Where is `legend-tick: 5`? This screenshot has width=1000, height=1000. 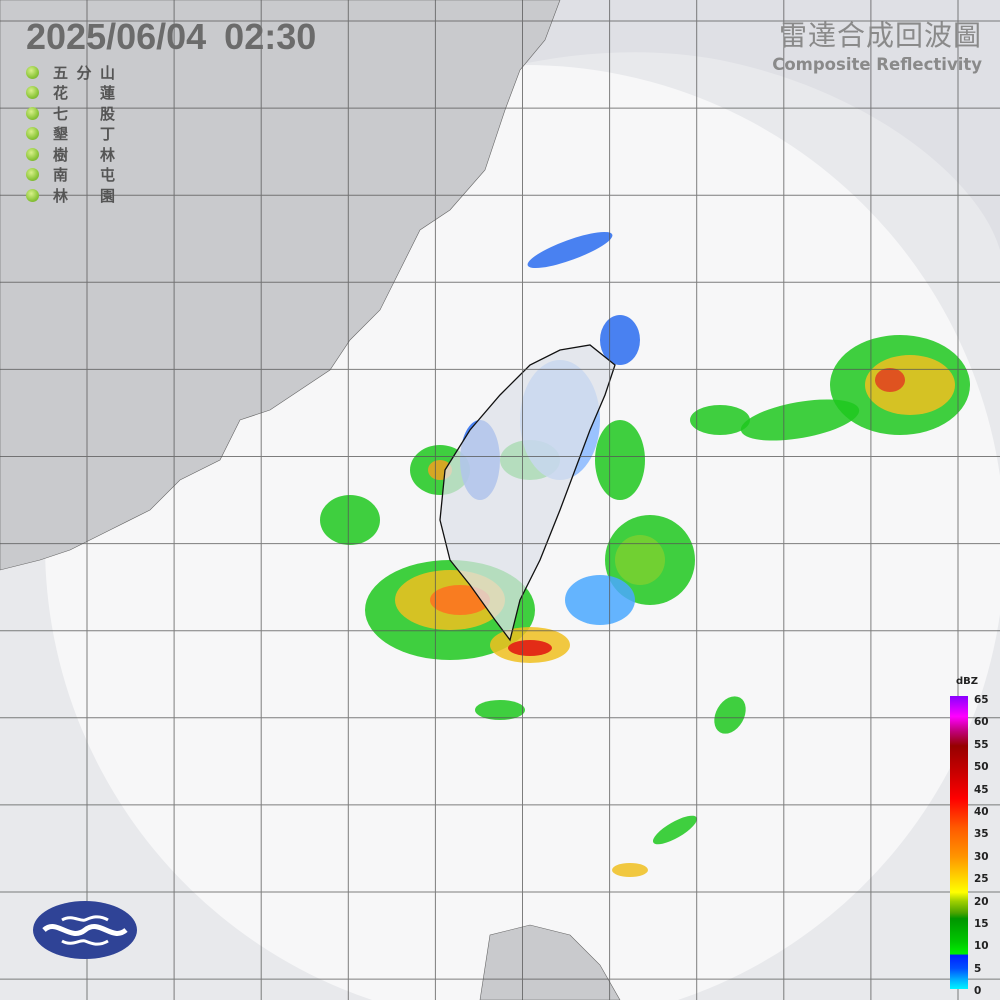 legend-tick: 5 is located at coordinates (978, 968).